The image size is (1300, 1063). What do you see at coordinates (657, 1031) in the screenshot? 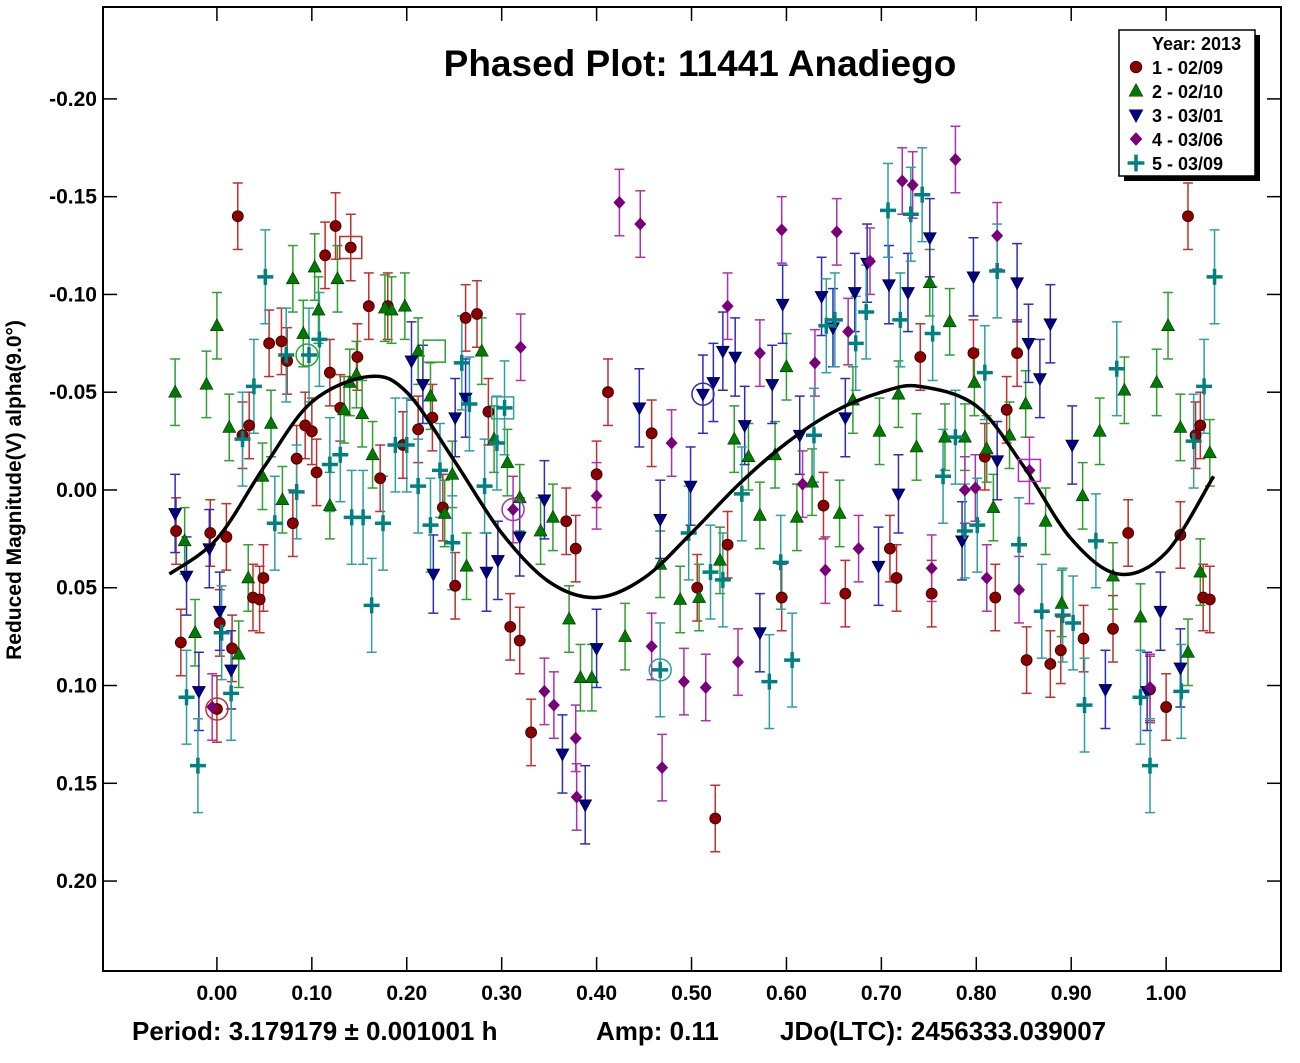
I see `footer-amp: Amp: 0.11` at bounding box center [657, 1031].